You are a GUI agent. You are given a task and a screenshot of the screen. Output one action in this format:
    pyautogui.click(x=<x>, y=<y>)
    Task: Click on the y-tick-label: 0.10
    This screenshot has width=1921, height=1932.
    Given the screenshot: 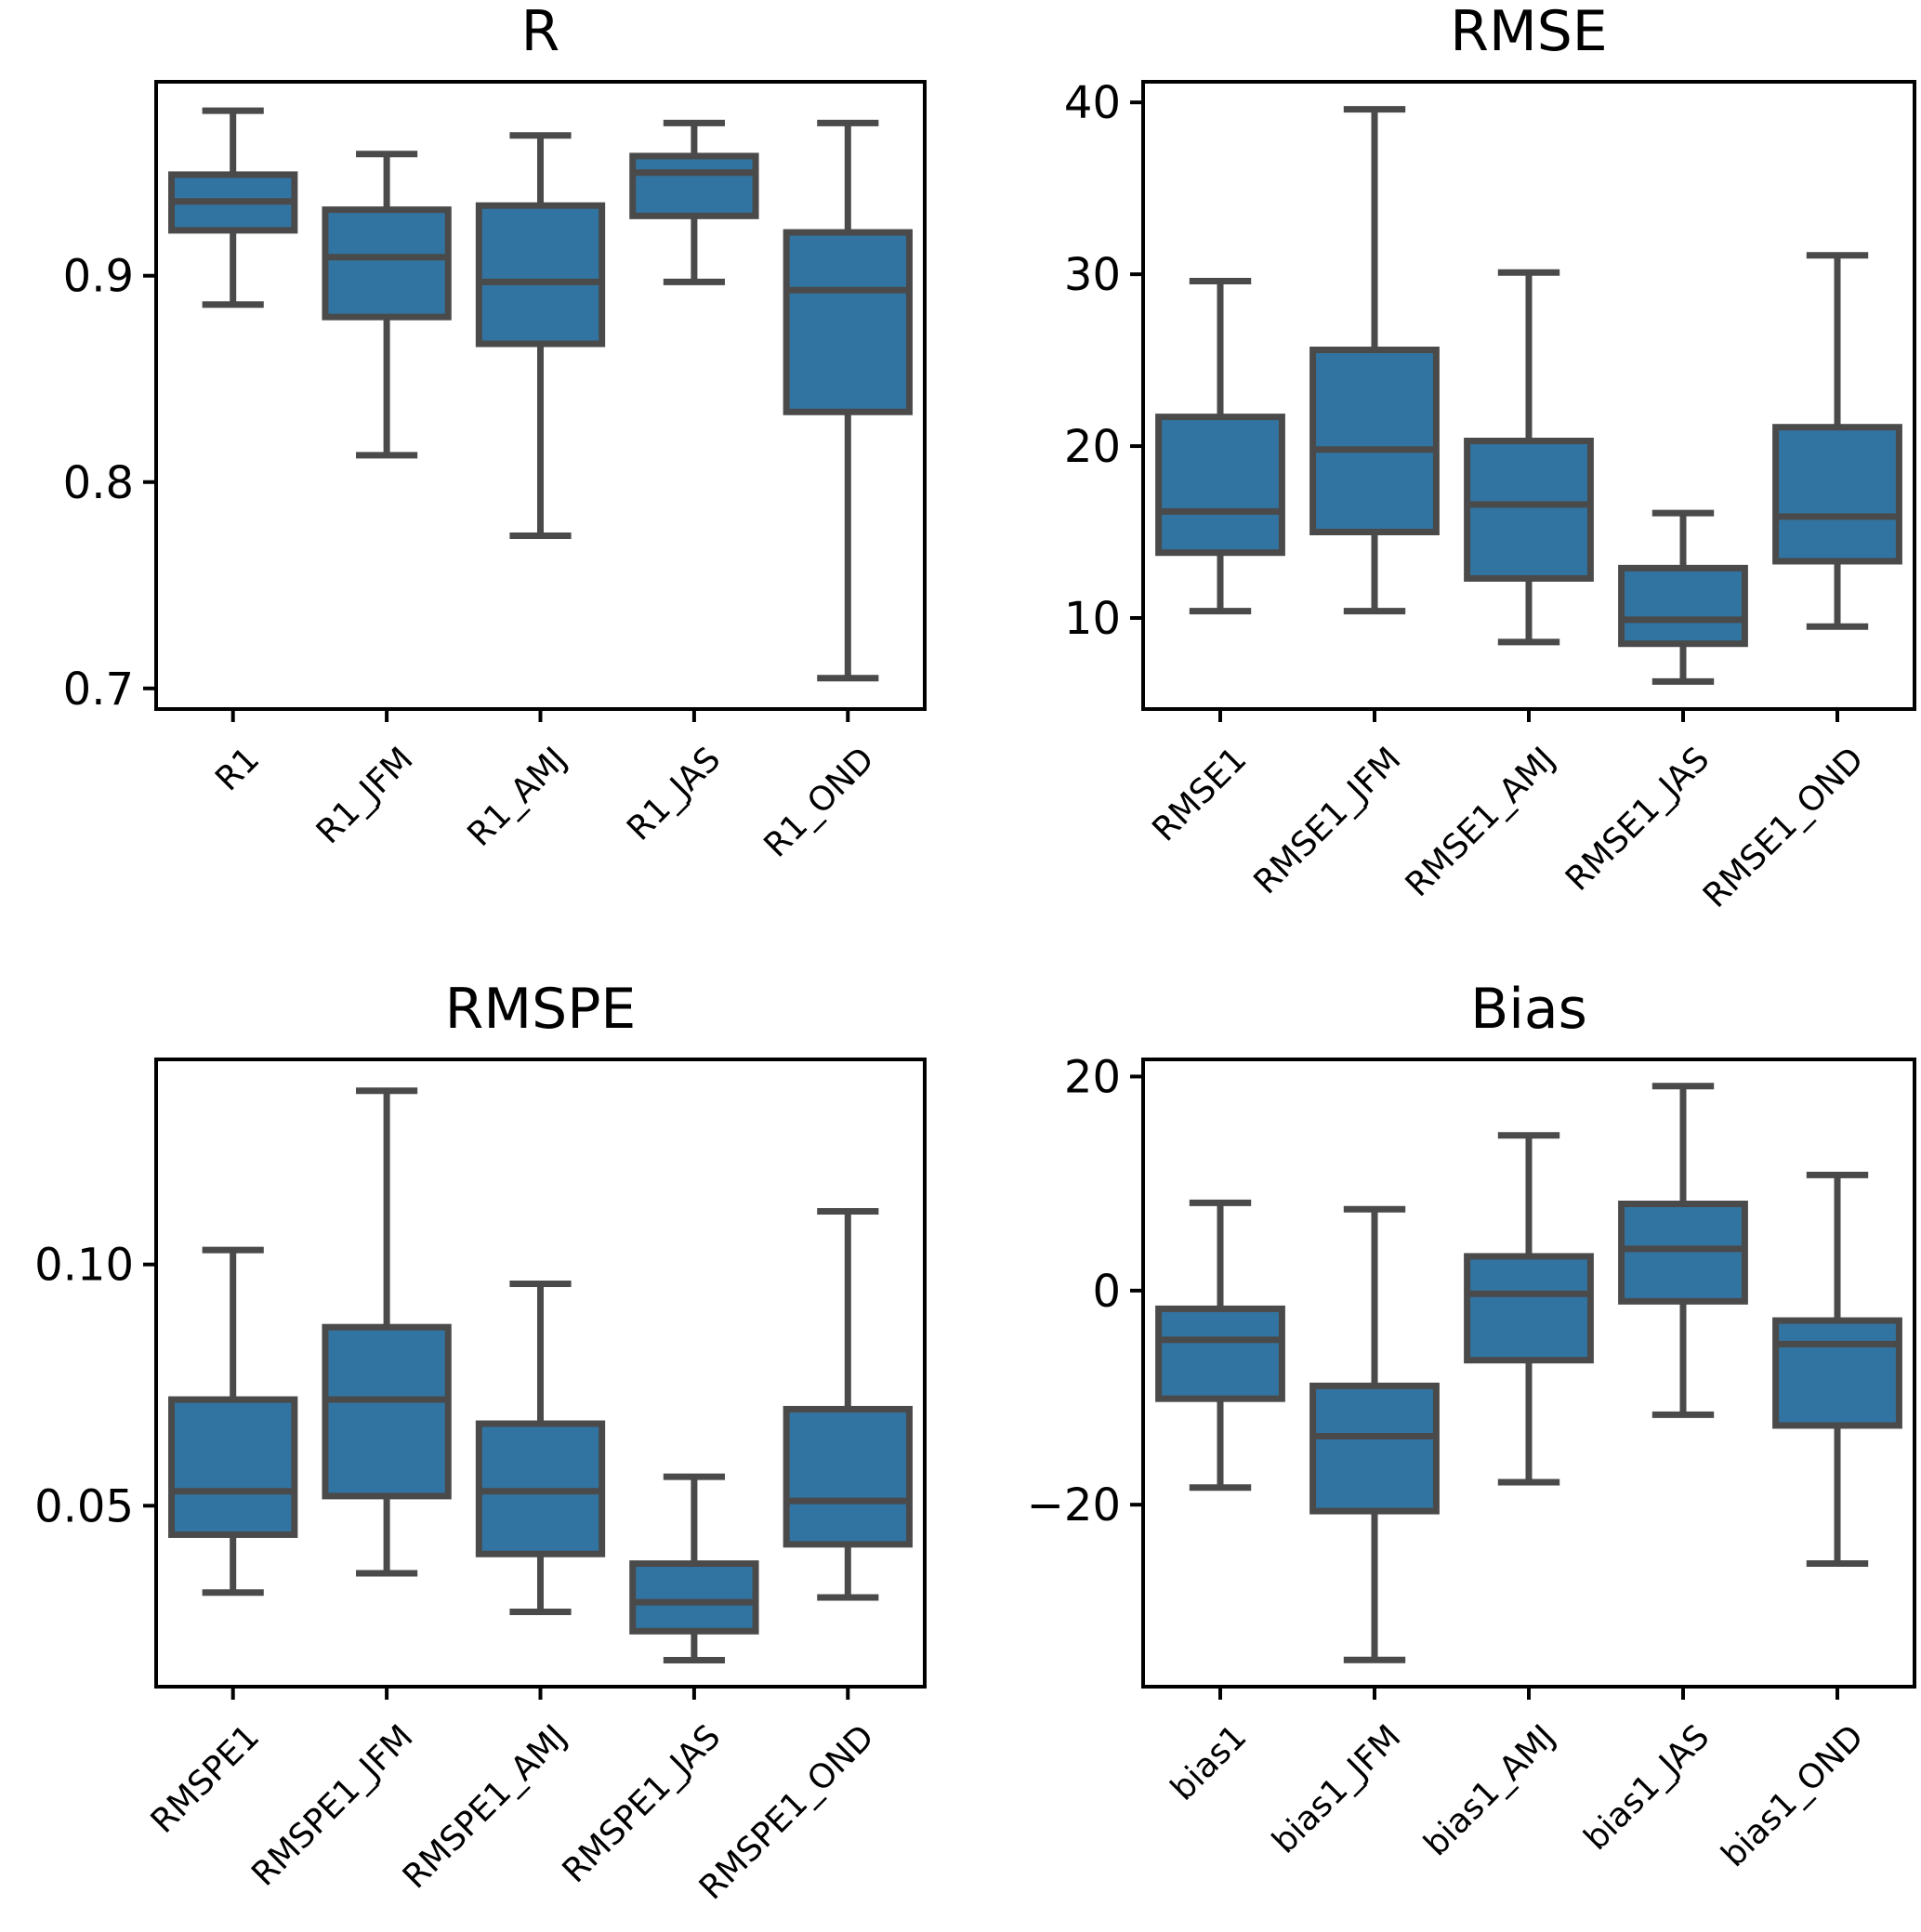 What is the action you would take?
    pyautogui.click(x=84, y=1266)
    